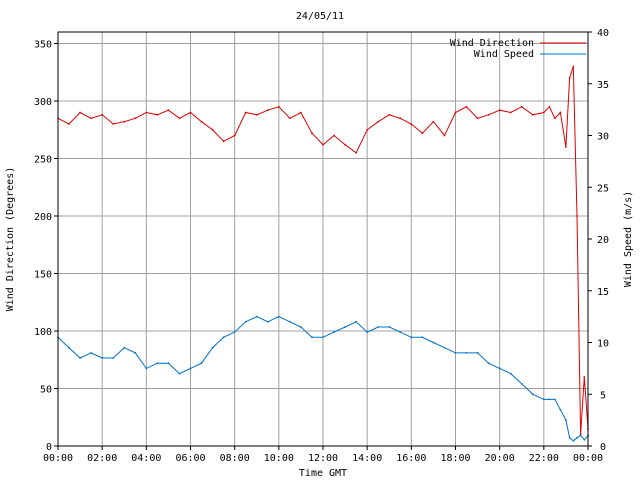 The width and height of the screenshot is (640, 480). Describe the element at coordinates (146, 458) in the screenshot. I see `x-tick-label: 04:00` at that location.